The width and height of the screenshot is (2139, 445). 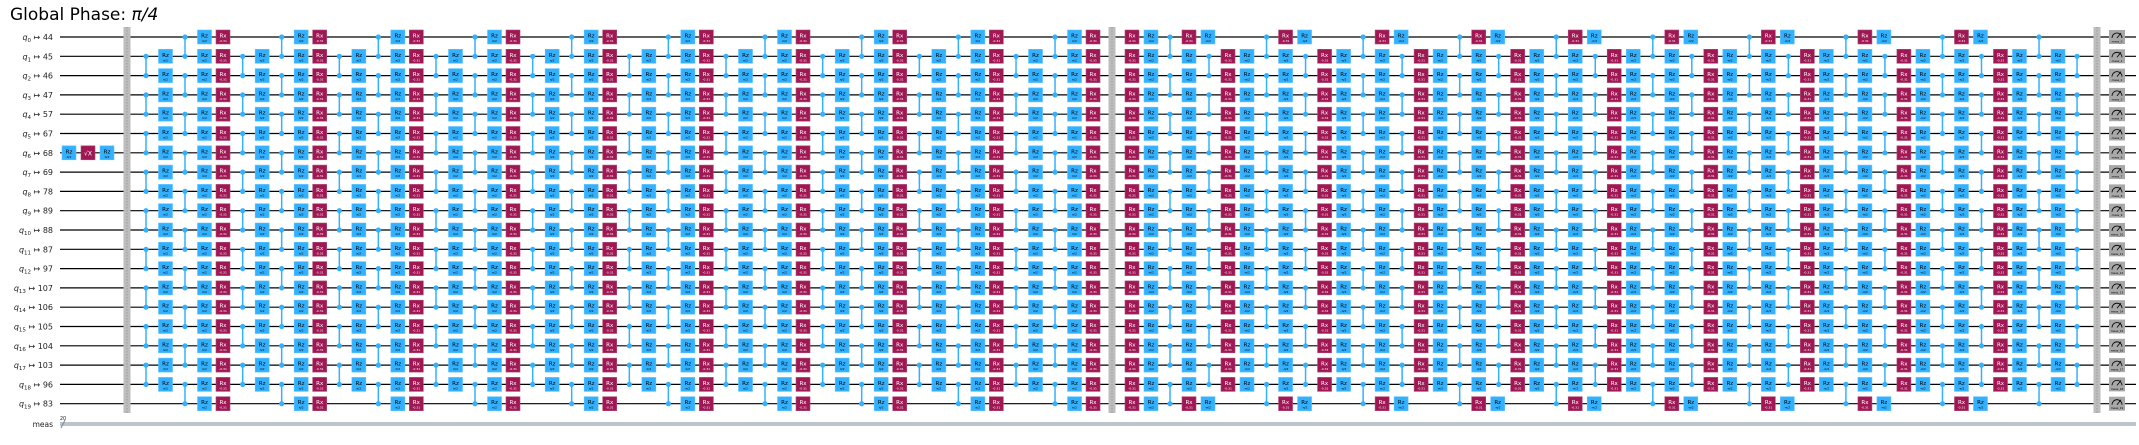 What do you see at coordinates (223, 191) in the screenshot?
I see `rx-box` at bounding box center [223, 191].